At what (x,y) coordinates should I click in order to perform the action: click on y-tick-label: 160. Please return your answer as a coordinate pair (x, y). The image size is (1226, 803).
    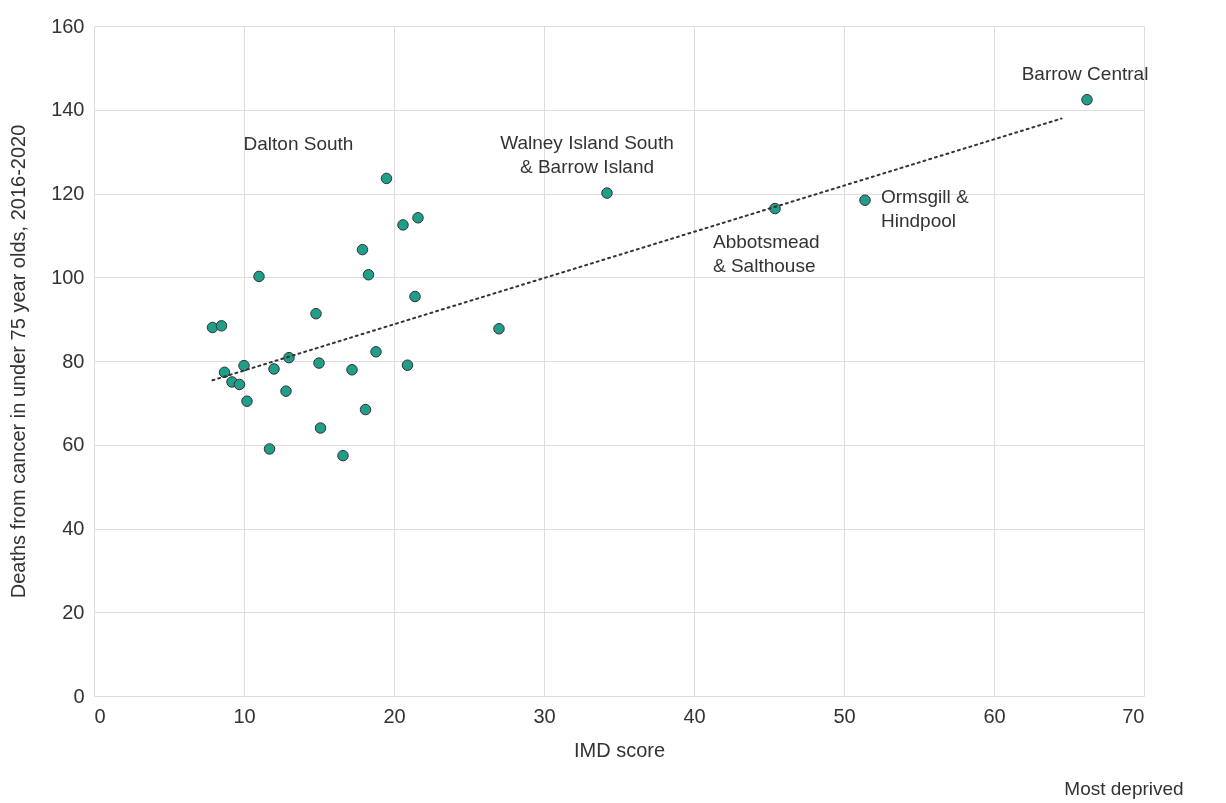
    Looking at the image, I should click on (68, 25).